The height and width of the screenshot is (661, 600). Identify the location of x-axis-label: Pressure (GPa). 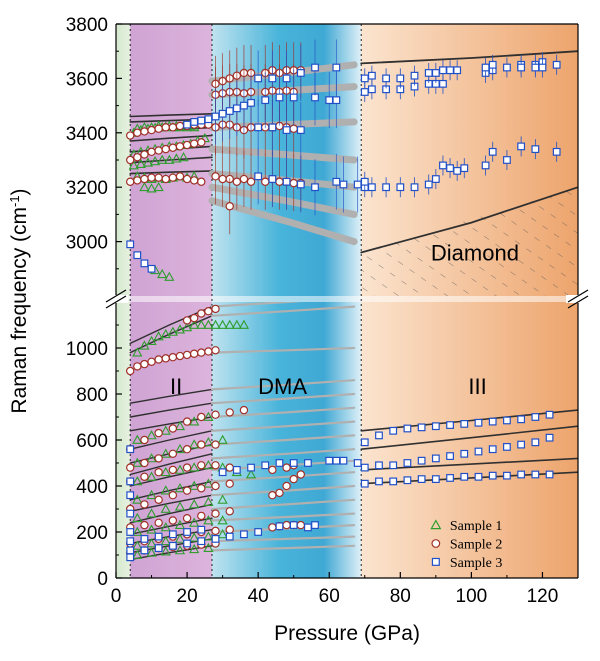
(347, 633).